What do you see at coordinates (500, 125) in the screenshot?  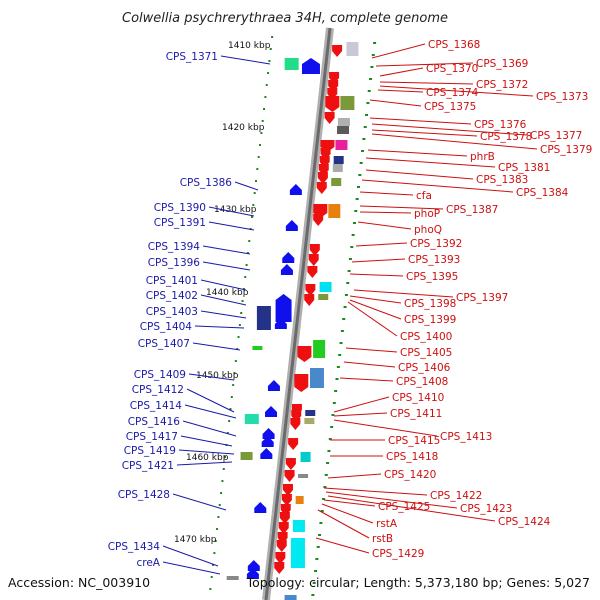 I see `gene-label-right: CPS_1376` at bounding box center [500, 125].